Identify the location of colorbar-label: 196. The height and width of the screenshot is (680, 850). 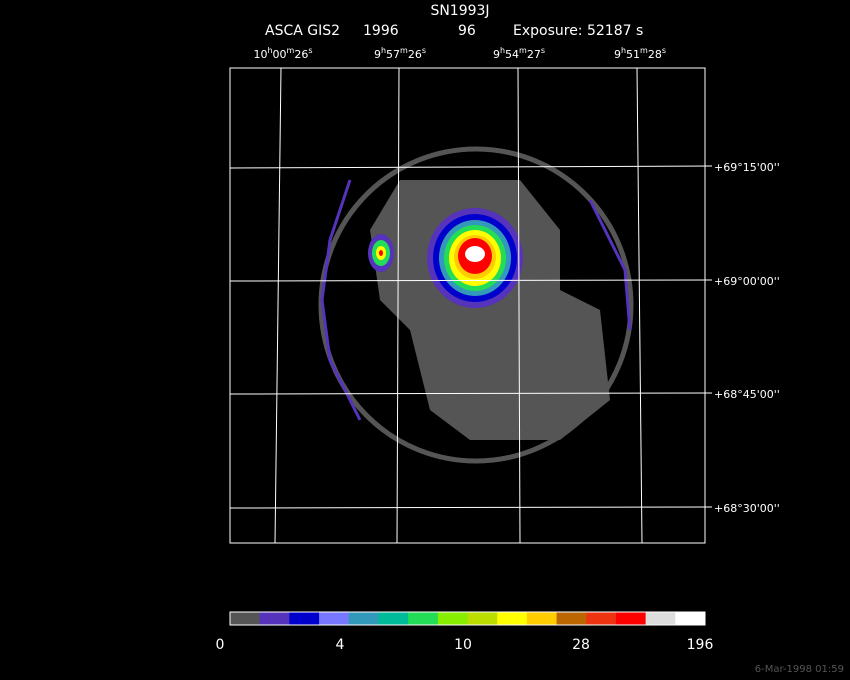
(700, 645).